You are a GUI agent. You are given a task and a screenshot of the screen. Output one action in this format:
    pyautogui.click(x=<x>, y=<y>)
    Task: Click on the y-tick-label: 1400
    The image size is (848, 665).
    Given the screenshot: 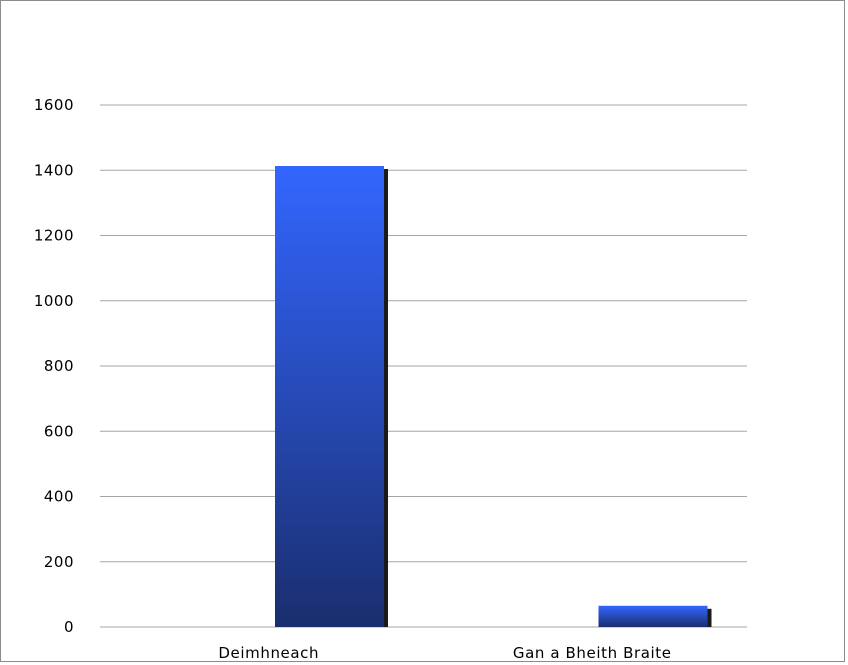 What is the action you would take?
    pyautogui.click(x=54, y=170)
    